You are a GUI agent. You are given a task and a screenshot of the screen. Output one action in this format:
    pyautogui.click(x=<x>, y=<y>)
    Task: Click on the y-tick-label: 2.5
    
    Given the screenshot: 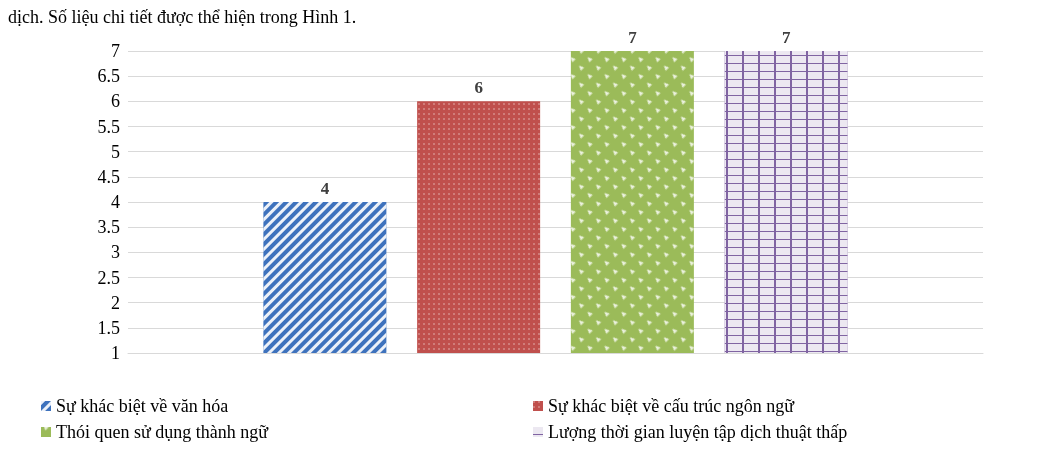 What is the action you would take?
    pyautogui.click(x=108, y=277)
    